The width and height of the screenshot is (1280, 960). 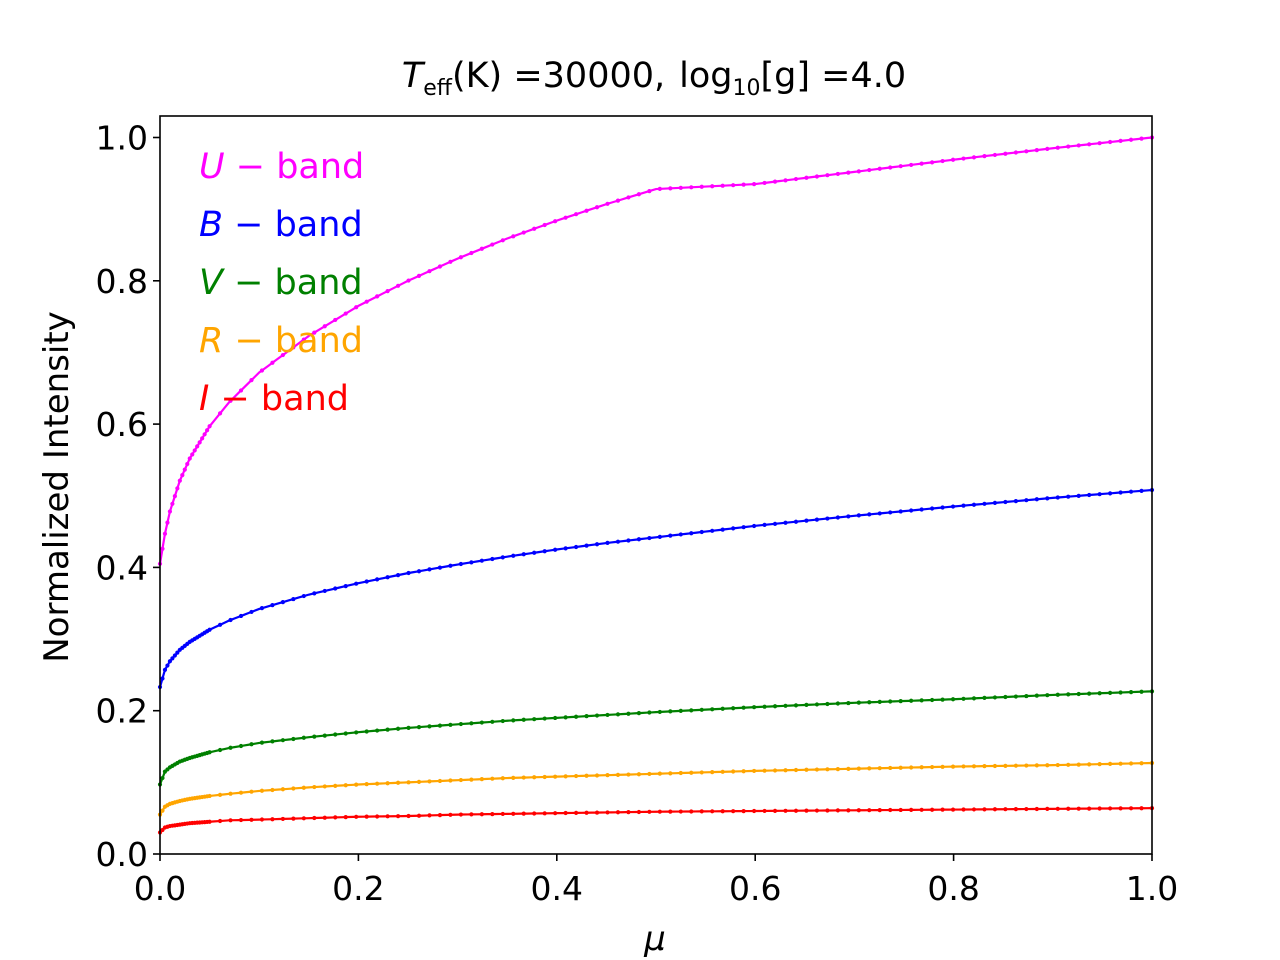 What do you see at coordinates (204, 399) in the screenshot?
I see `legend-band-symbol: I` at bounding box center [204, 399].